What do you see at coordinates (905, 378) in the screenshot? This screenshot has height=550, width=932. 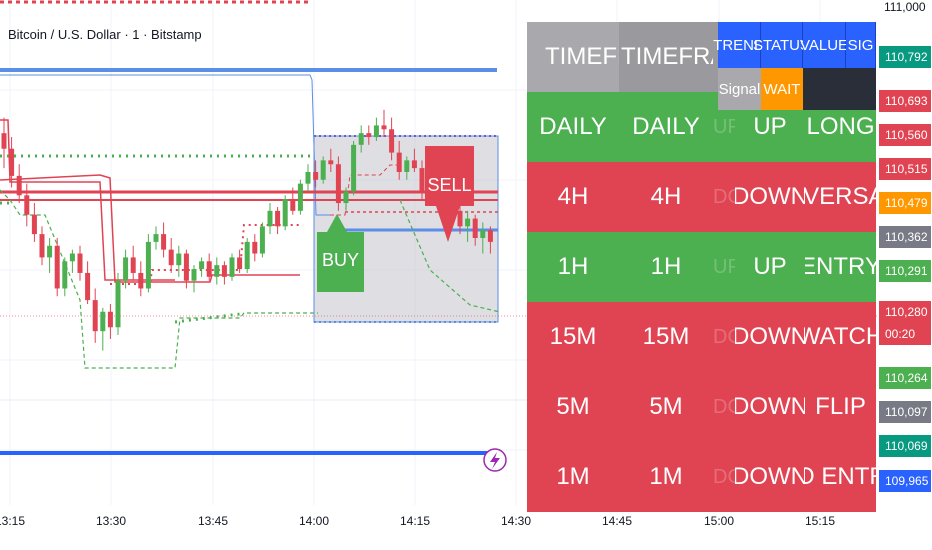 I see `price-label: 110,264` at bounding box center [905, 378].